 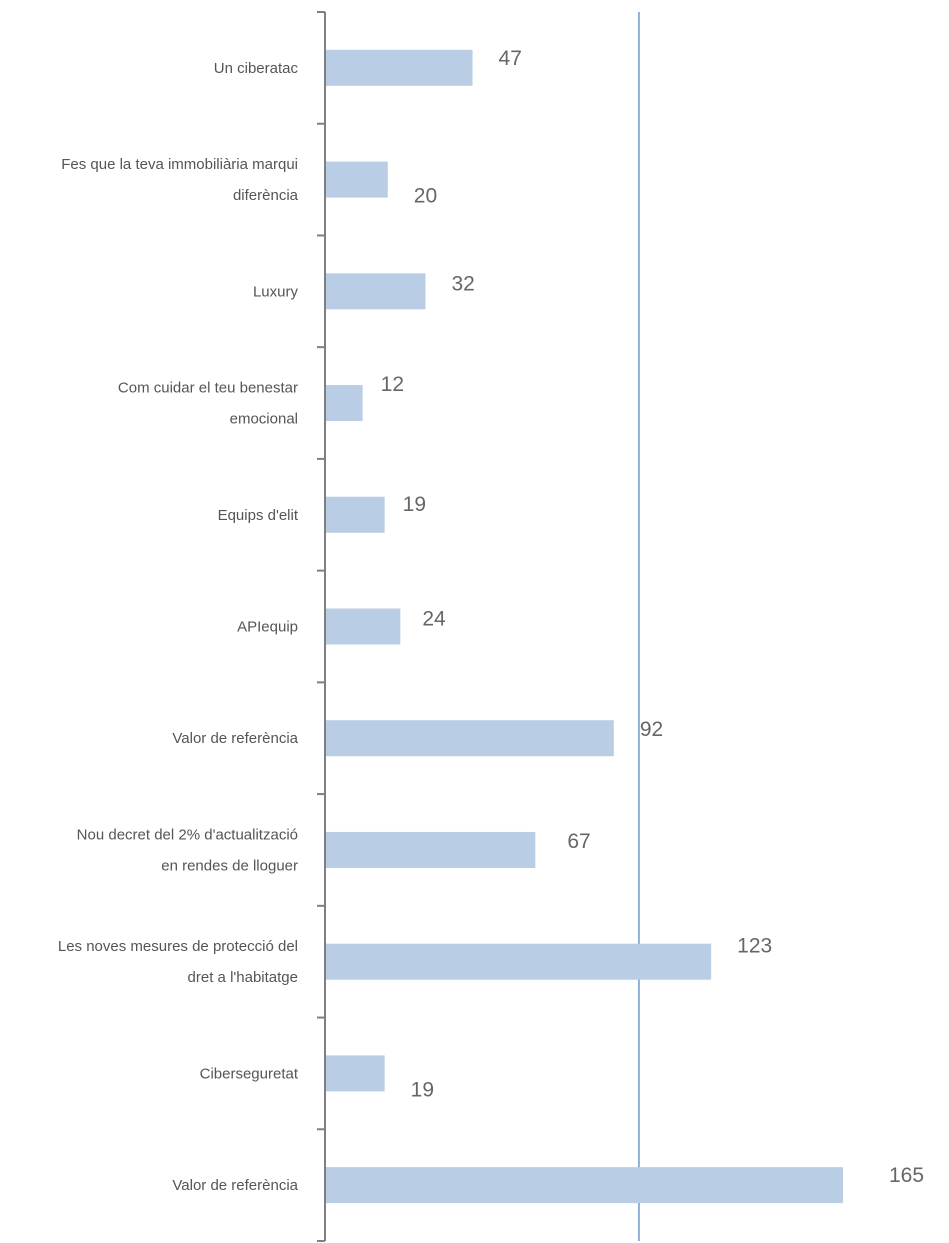 What do you see at coordinates (434, 619) in the screenshot?
I see `data-label: 24` at bounding box center [434, 619].